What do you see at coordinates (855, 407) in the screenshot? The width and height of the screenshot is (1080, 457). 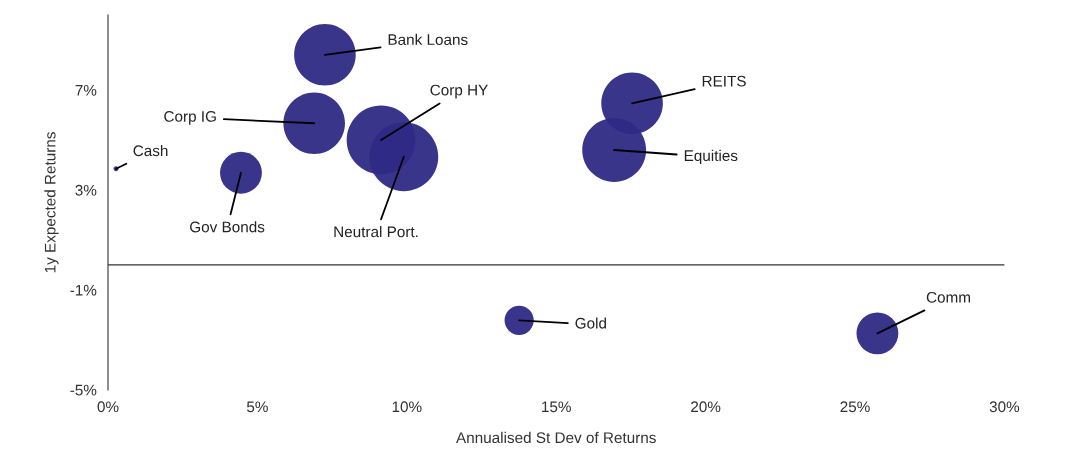 I see `x-tick-label: 25%` at bounding box center [855, 407].